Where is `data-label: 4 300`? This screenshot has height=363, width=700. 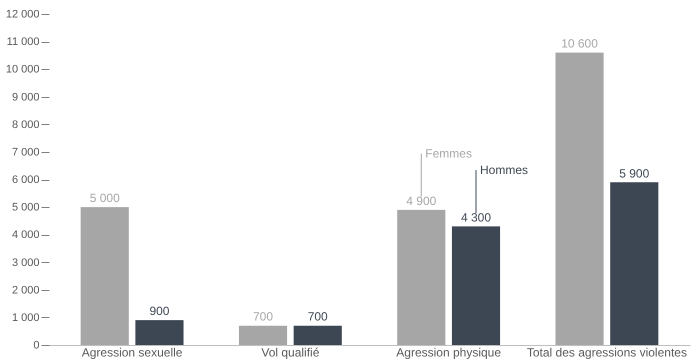
data-label: 4 300 is located at coordinates (476, 217).